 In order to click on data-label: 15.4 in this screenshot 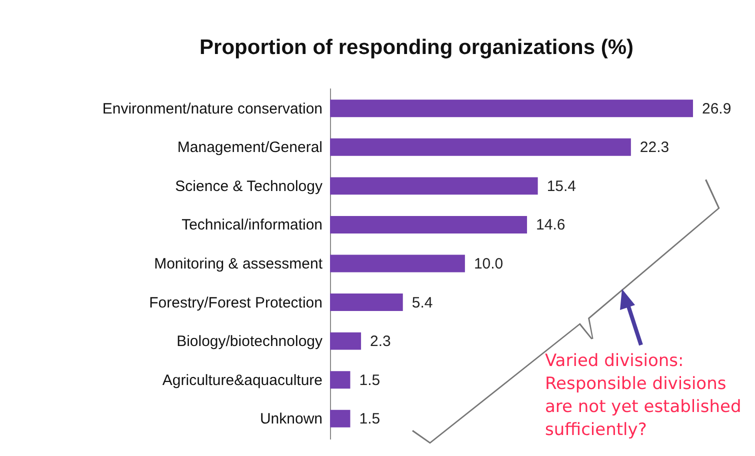, I will do `click(561, 186)`.